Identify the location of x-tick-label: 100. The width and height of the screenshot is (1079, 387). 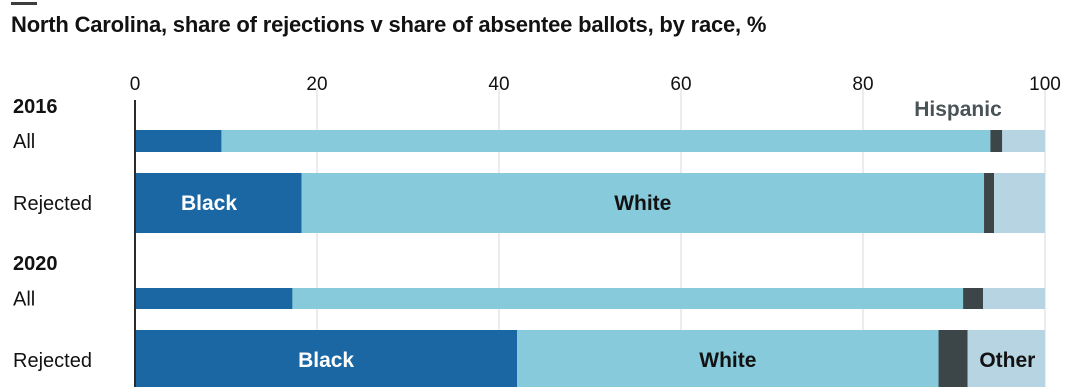
(1045, 84).